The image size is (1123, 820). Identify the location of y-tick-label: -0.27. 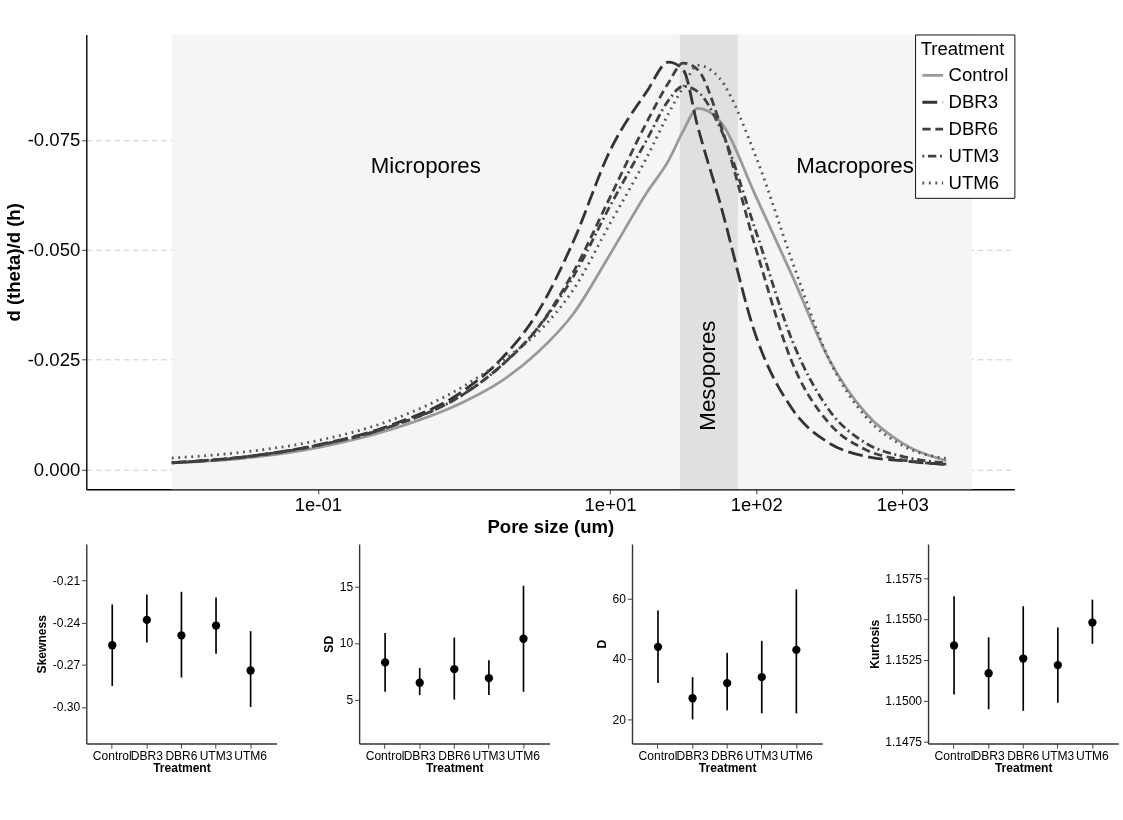
(66, 665).